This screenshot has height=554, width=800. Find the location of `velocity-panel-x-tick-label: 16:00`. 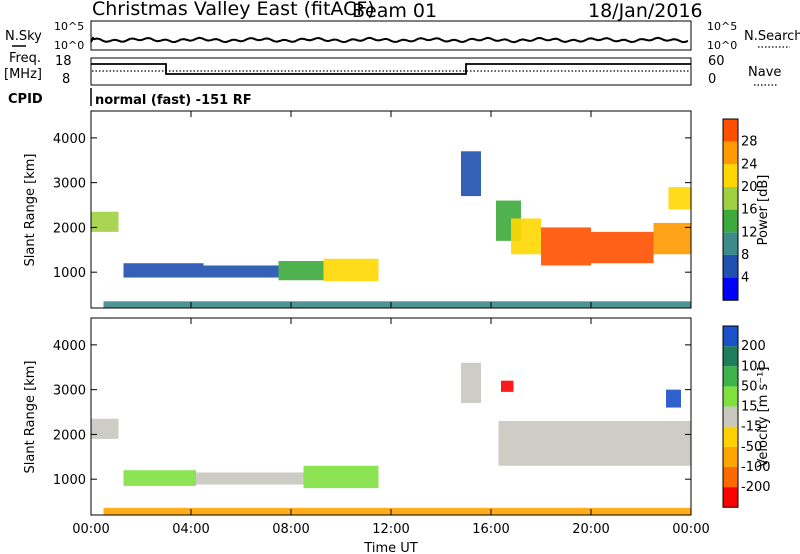

velocity-panel-x-tick-label: 16:00 is located at coordinates (490, 529).